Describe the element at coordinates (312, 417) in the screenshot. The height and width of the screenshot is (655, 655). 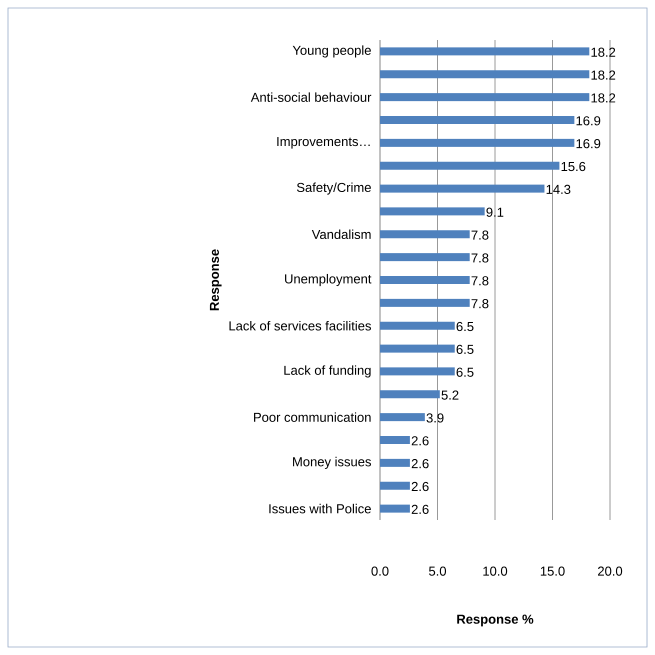
I see `y-tick-label: Poor communication` at that location.